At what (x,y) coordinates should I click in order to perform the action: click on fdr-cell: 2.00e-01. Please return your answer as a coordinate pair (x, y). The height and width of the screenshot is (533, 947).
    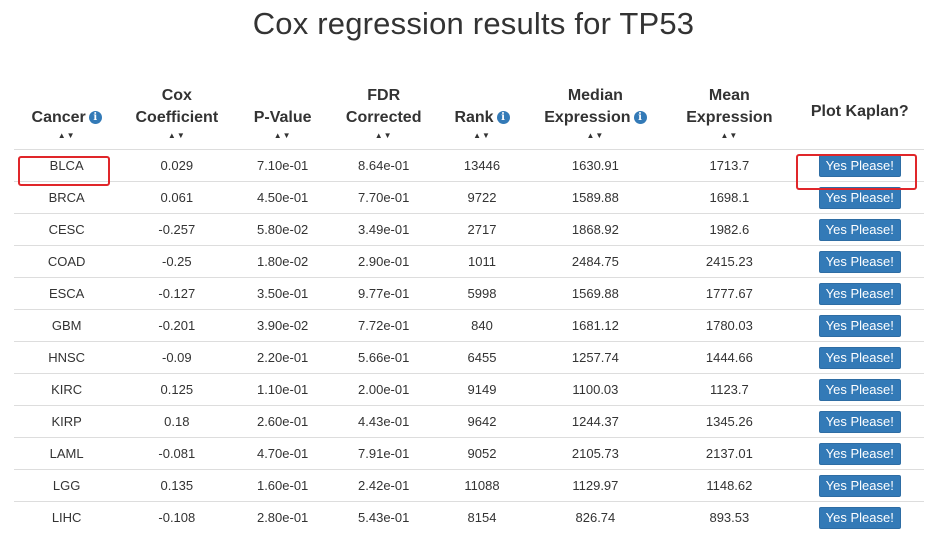
    Looking at the image, I should click on (384, 390).